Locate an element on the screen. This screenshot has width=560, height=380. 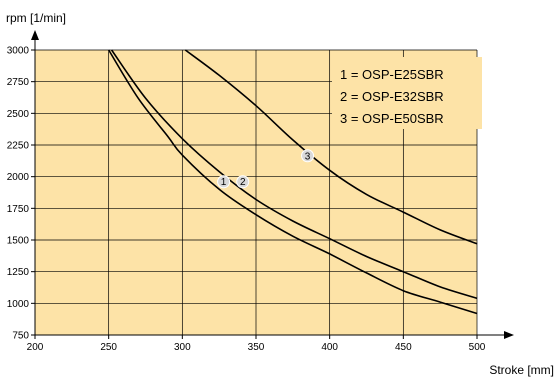
curve-labels: 1 2 3 is located at coordinates (266, 169).